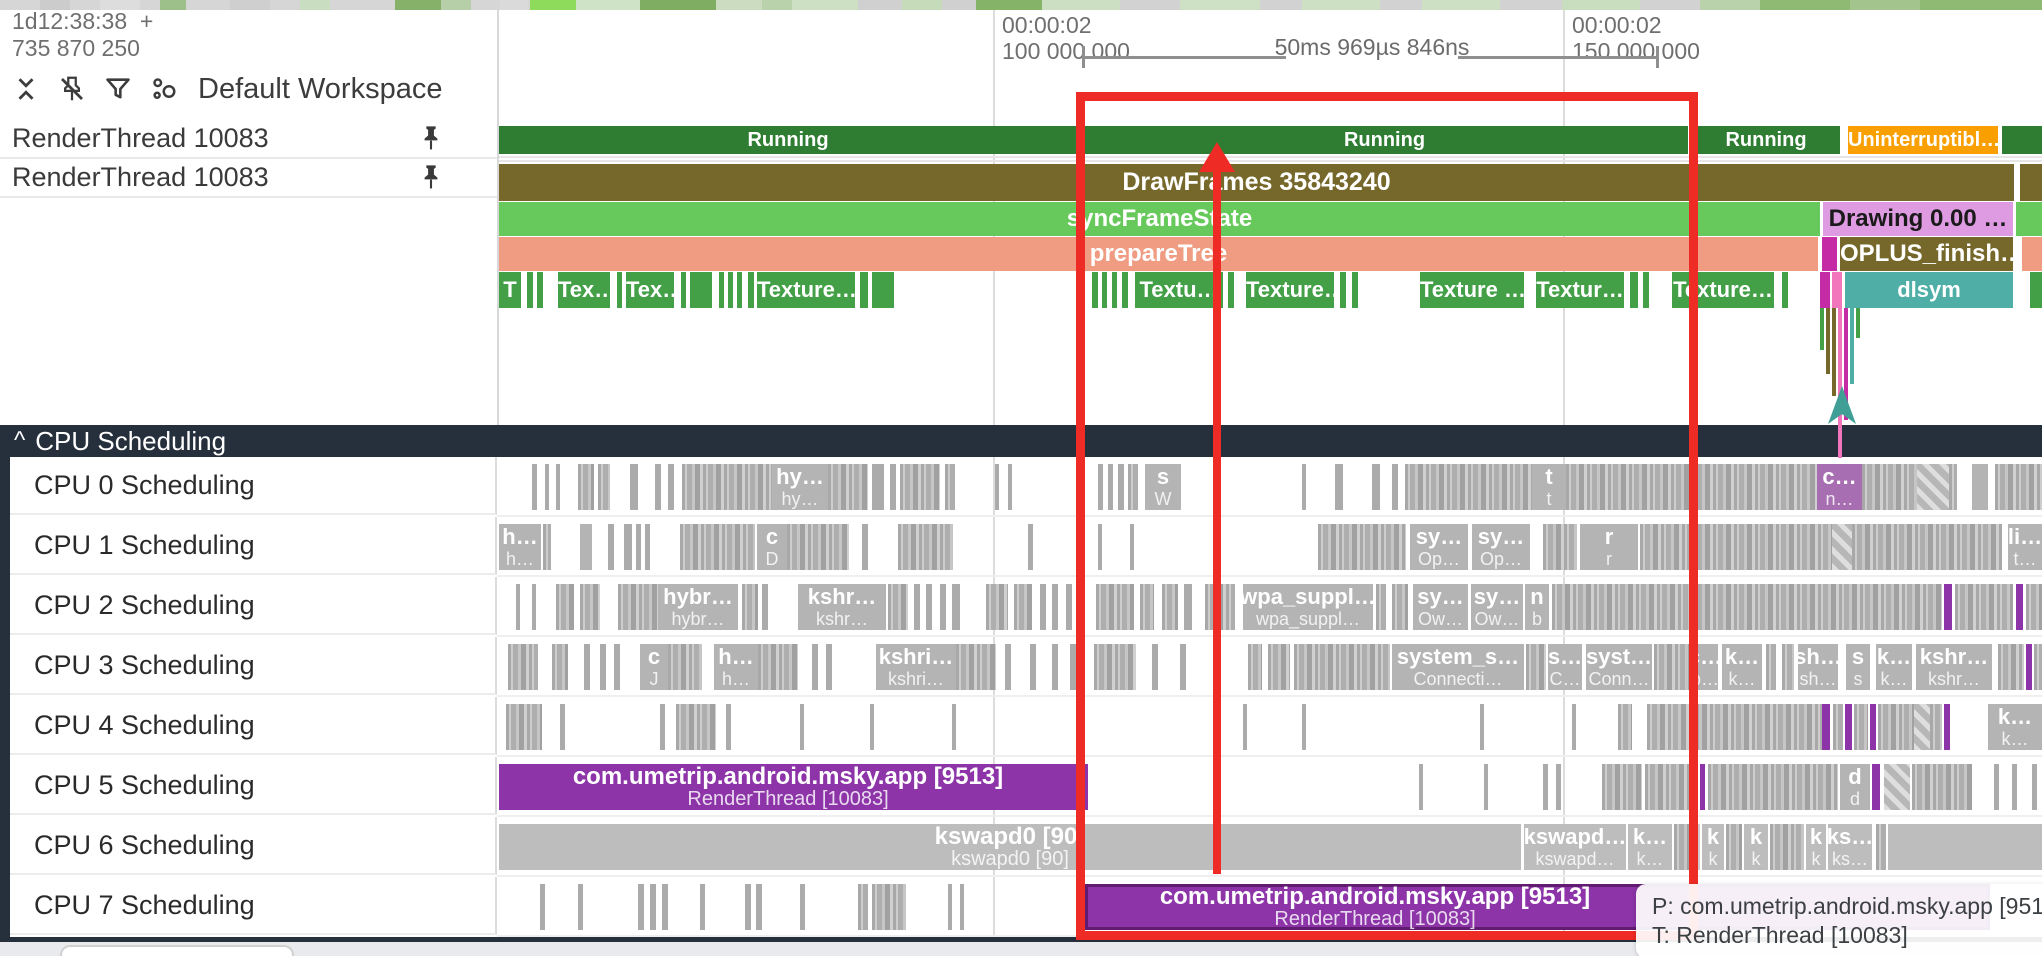 This screenshot has width=2042, height=956. What do you see at coordinates (1256, 182) in the screenshot?
I see `slice-drawframes-35843240: DrawFrames 35843240` at bounding box center [1256, 182].